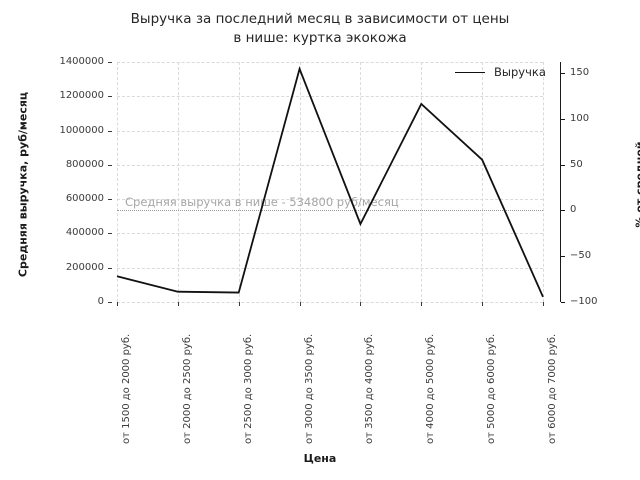 The height and width of the screenshot is (480, 640). Describe the element at coordinates (636, 184) in the screenshot. I see `y-axis-label-right: % от средней` at that location.